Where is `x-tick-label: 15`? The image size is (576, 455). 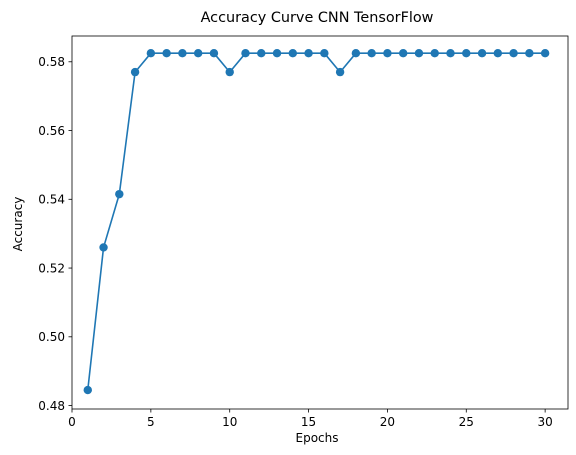
x-tick-label: 15 is located at coordinates (308, 422).